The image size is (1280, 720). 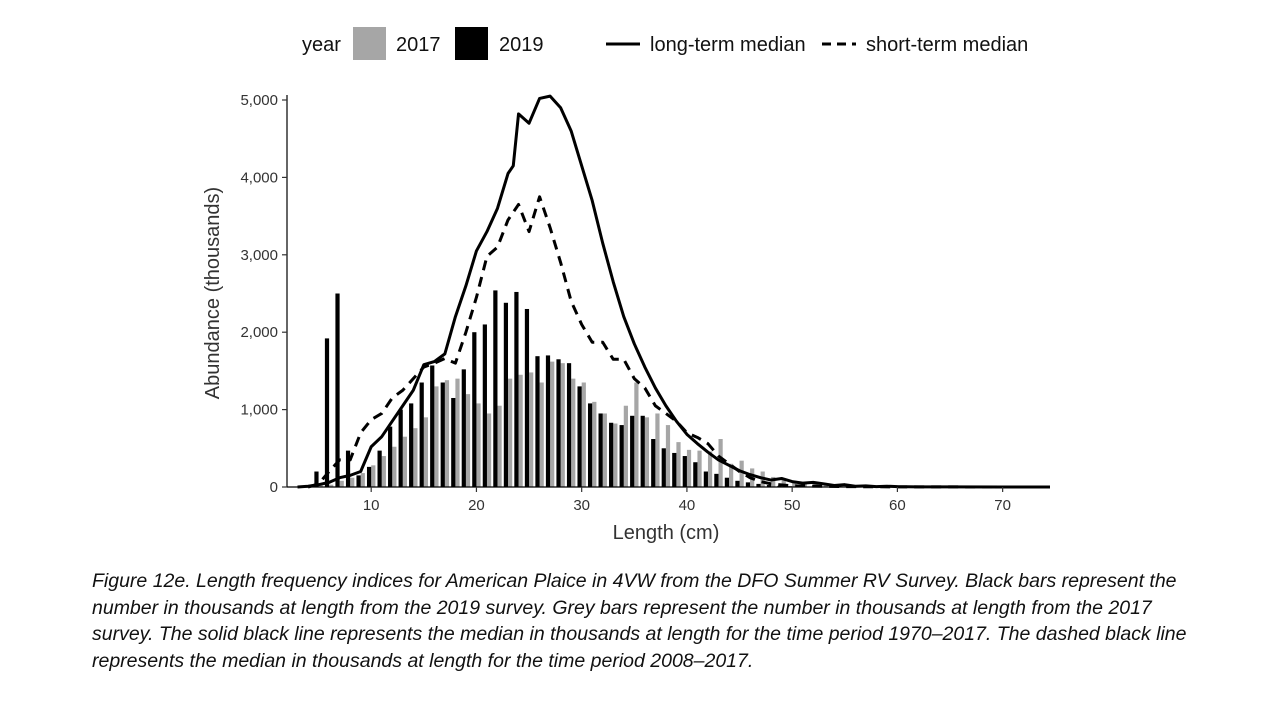 I want to click on legend-swatch-2017, so click(x=369, y=43).